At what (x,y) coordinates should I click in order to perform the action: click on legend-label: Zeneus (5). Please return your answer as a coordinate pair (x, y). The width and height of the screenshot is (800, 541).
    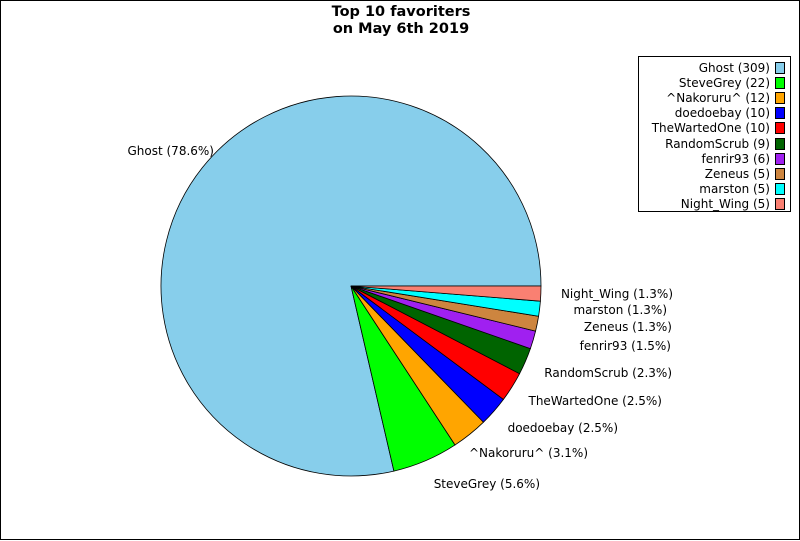
    Looking at the image, I should click on (737, 173).